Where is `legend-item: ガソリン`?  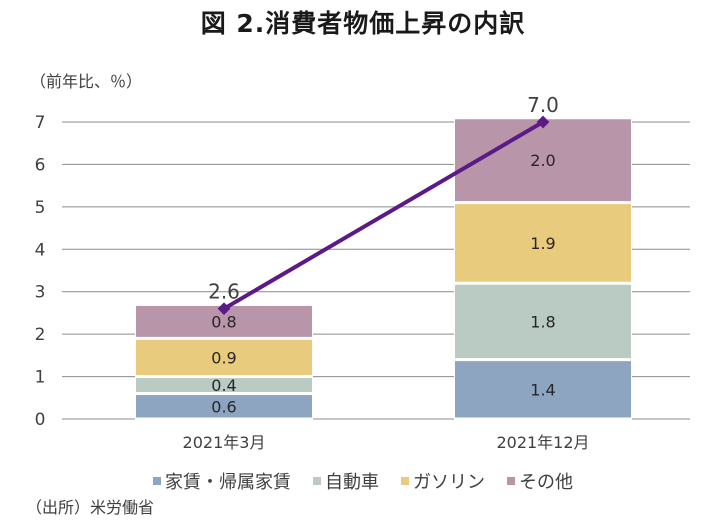 legend-item: ガソリン is located at coordinates (443, 481).